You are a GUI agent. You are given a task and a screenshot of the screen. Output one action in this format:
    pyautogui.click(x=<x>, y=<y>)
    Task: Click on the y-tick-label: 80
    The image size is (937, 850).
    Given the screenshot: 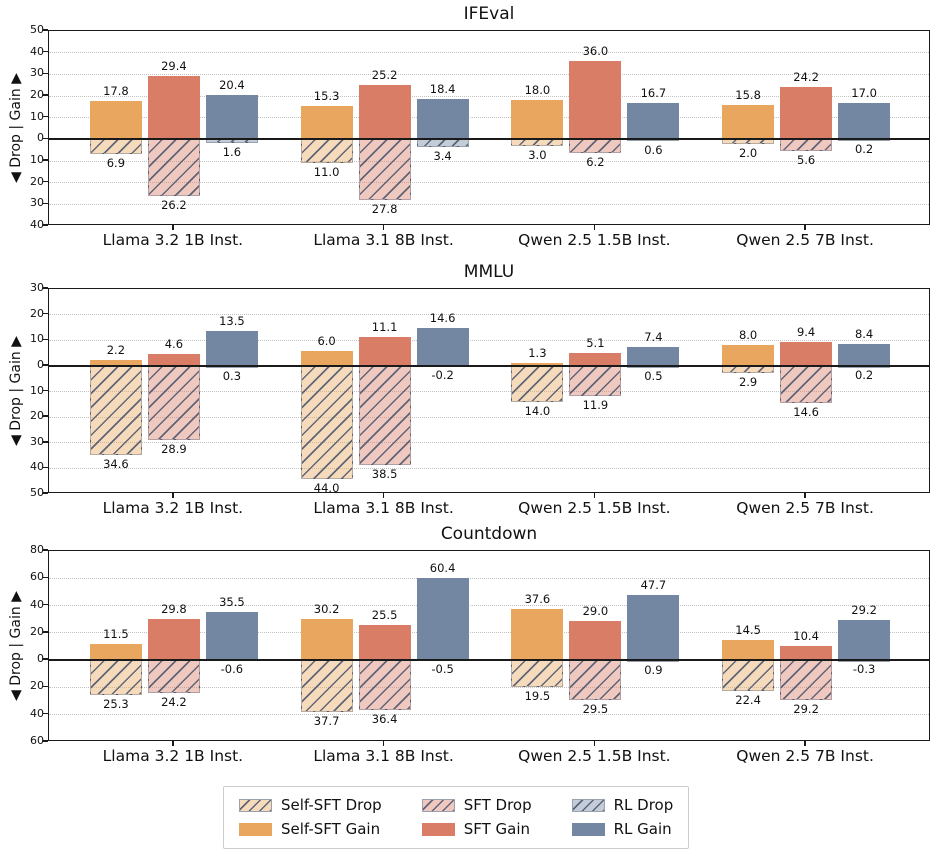 What is the action you would take?
    pyautogui.click(x=37, y=549)
    